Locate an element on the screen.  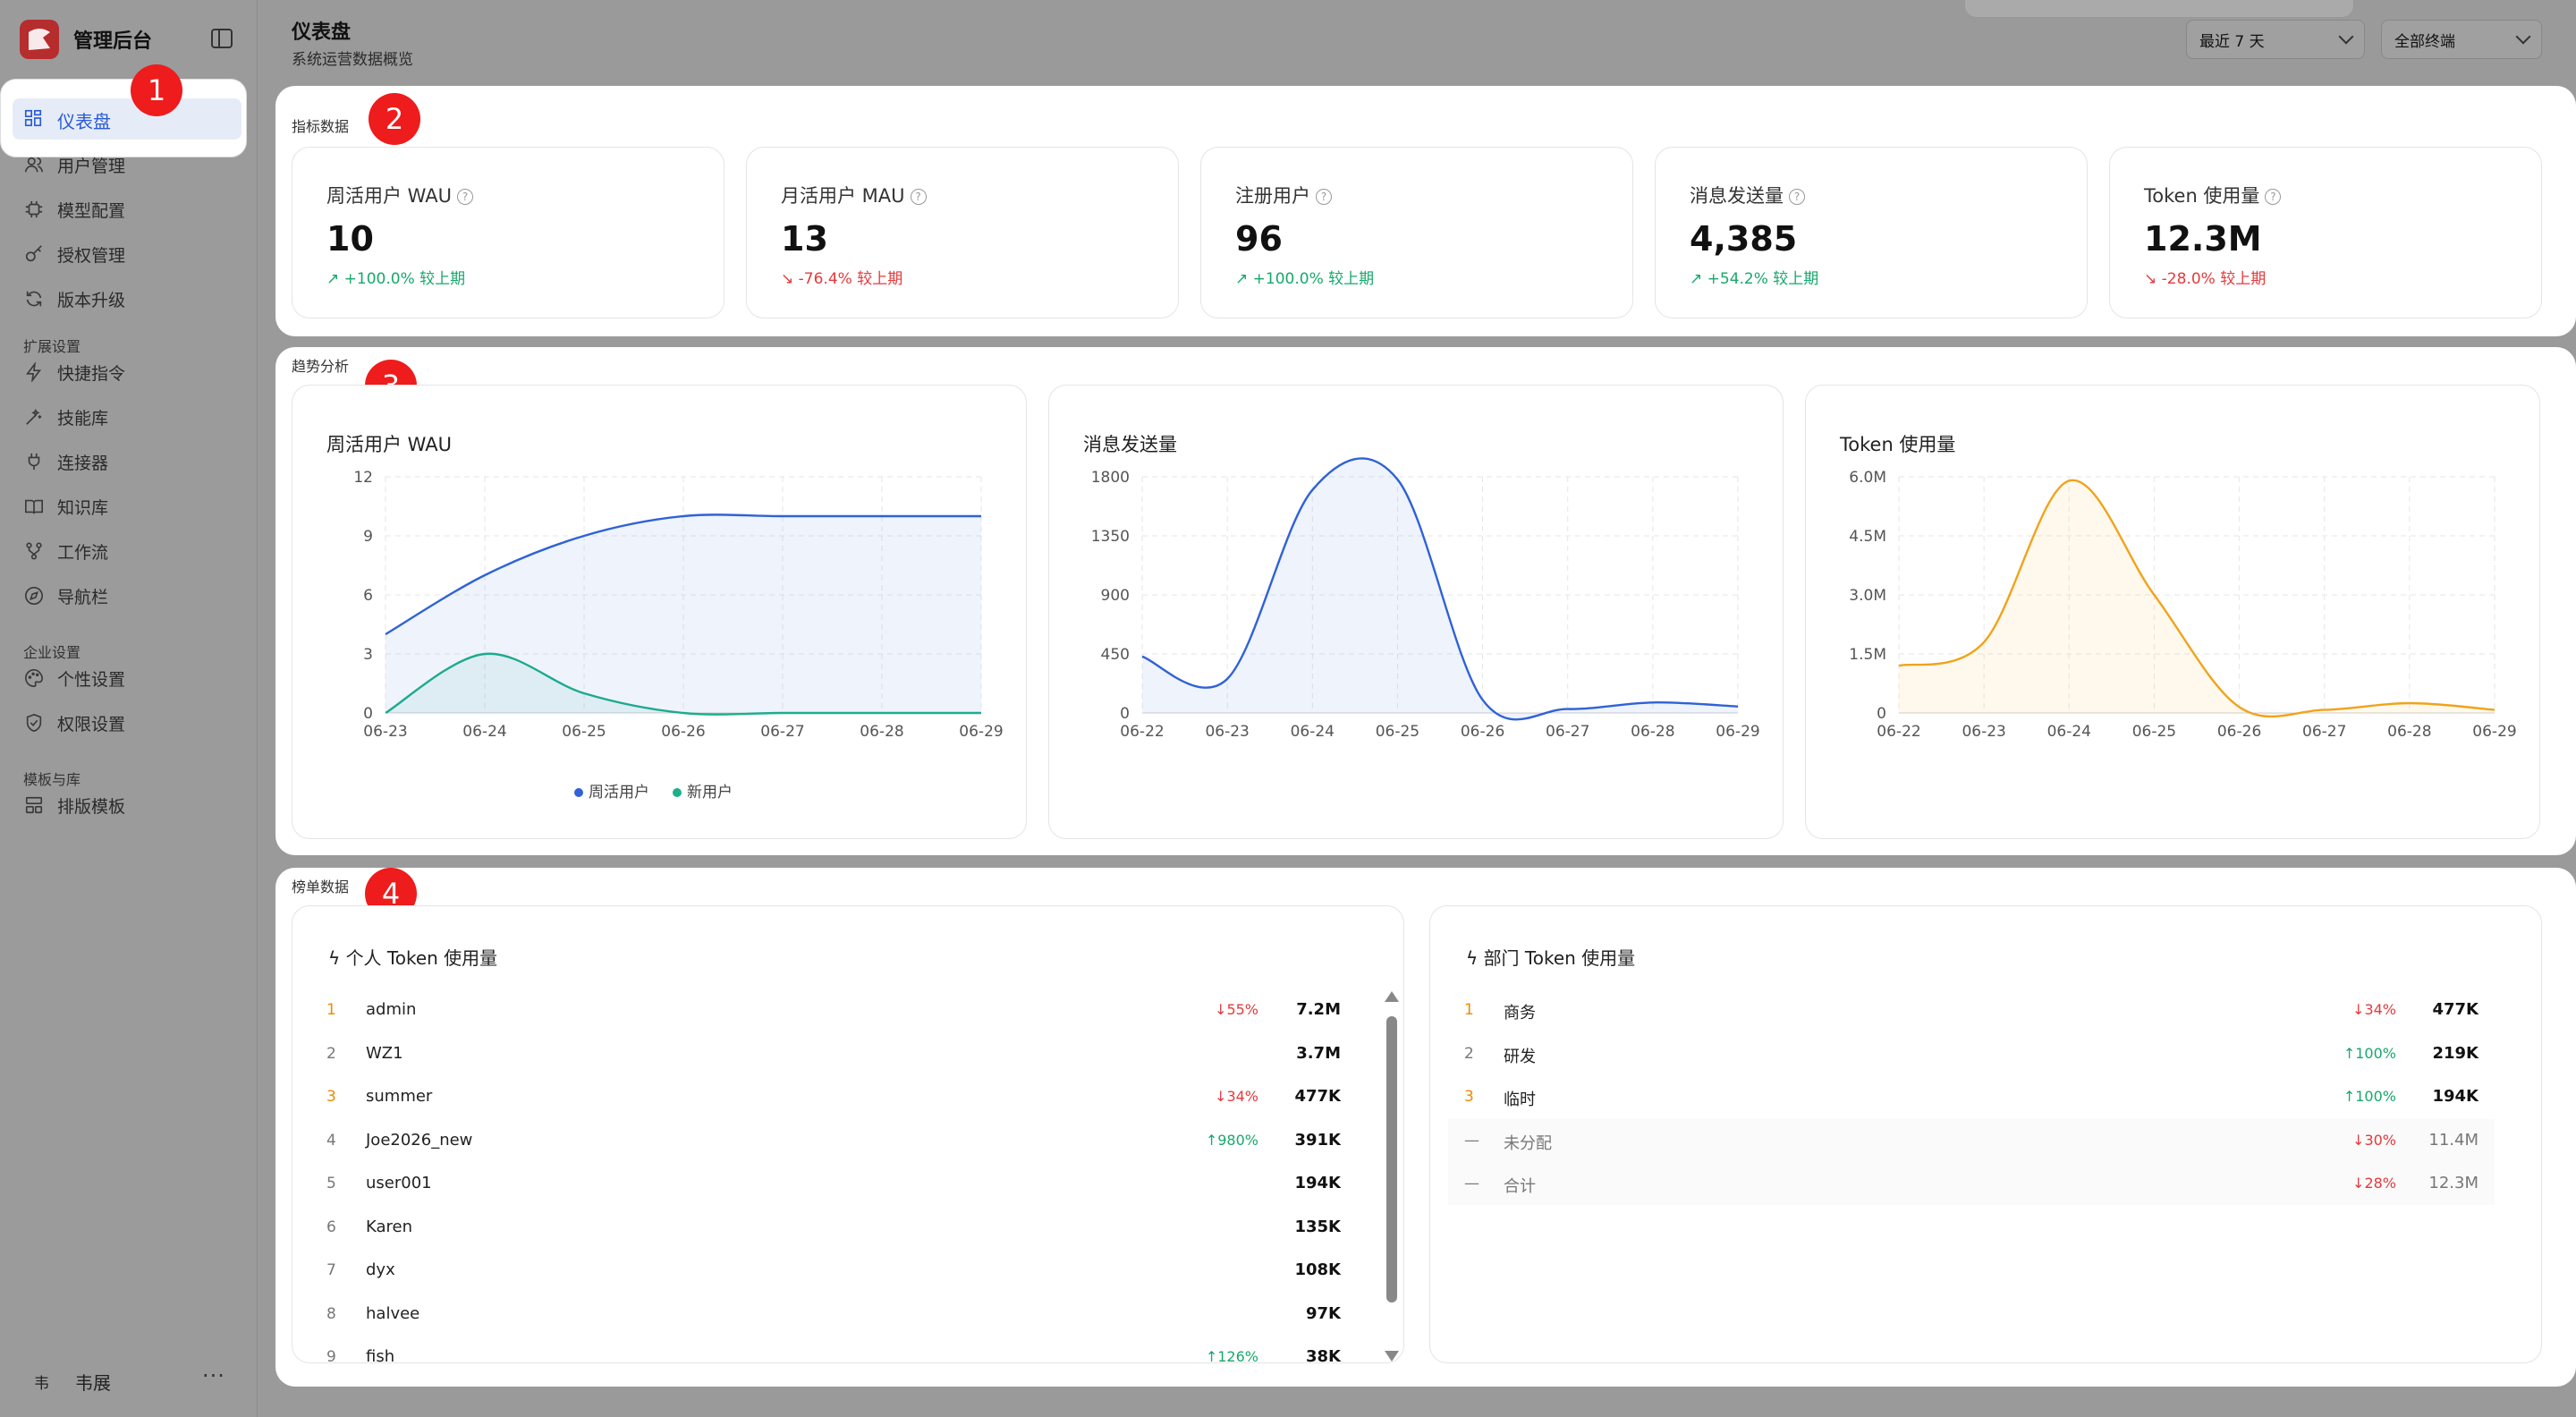
rank-value: 477K is located at coordinates (1317, 1096).